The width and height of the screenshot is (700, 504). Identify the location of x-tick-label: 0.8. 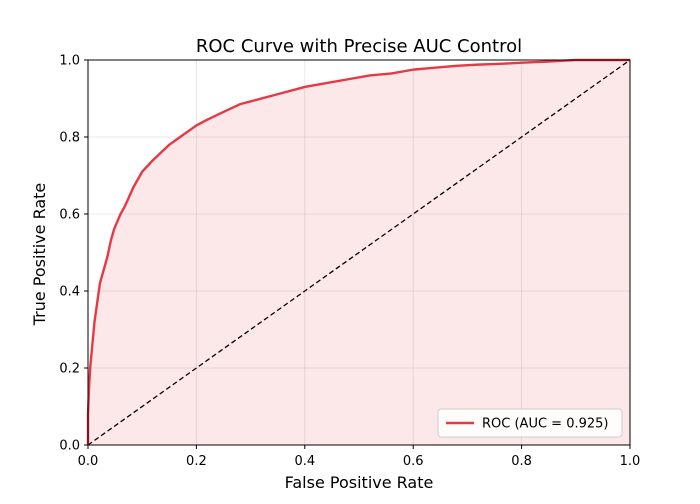
(521, 461).